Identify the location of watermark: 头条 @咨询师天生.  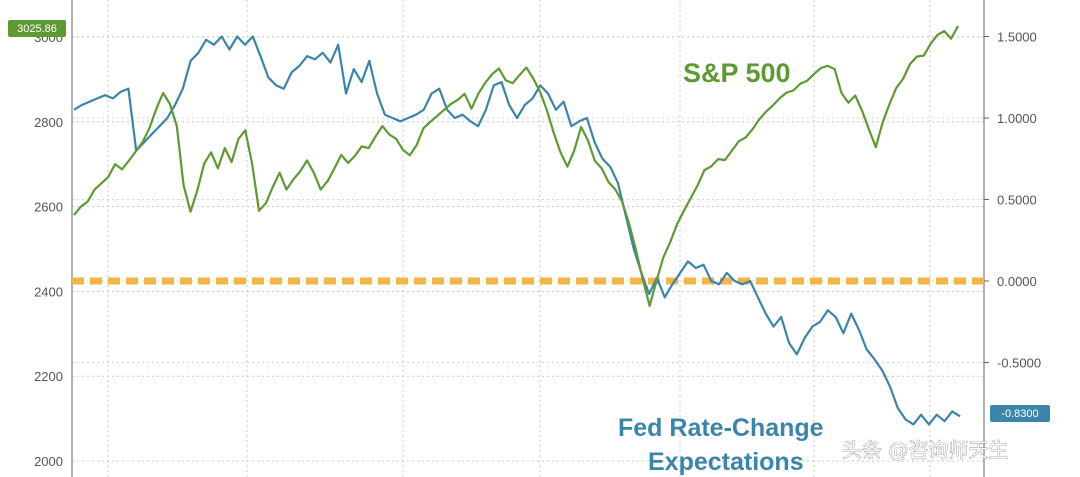
(925, 450).